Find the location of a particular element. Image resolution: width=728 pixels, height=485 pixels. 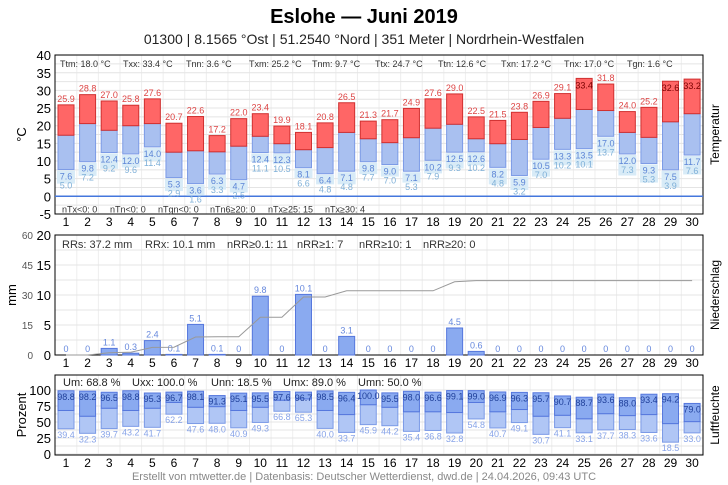

y-tick-label: 15 is located at coordinates (44, 265).